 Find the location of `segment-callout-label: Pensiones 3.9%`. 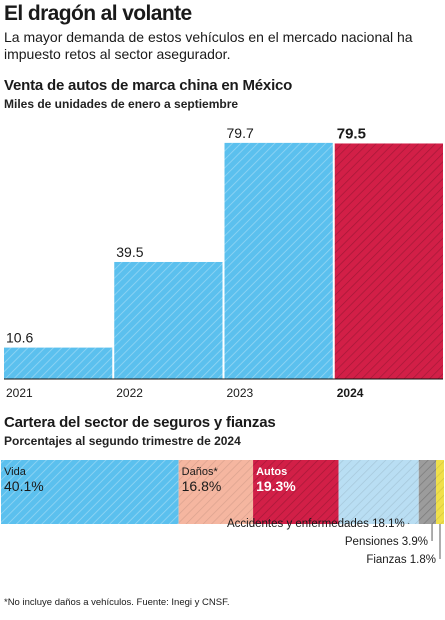

segment-callout-label: Pensiones 3.9% is located at coordinates (386, 542).